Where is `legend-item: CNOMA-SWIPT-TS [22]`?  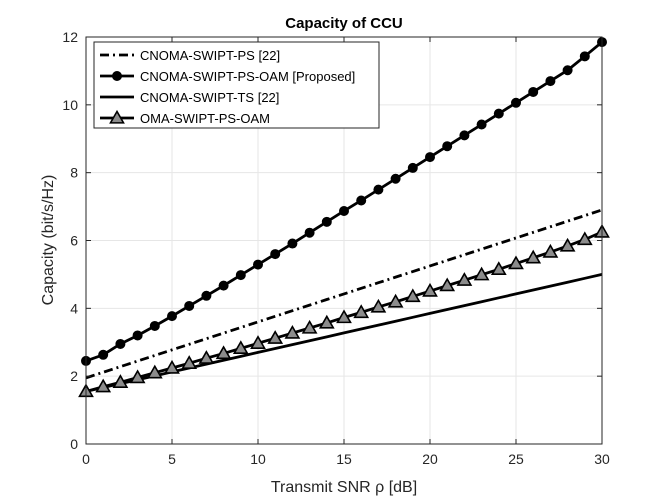 legend-item: CNOMA-SWIPT-TS [22] is located at coordinates (189, 97).